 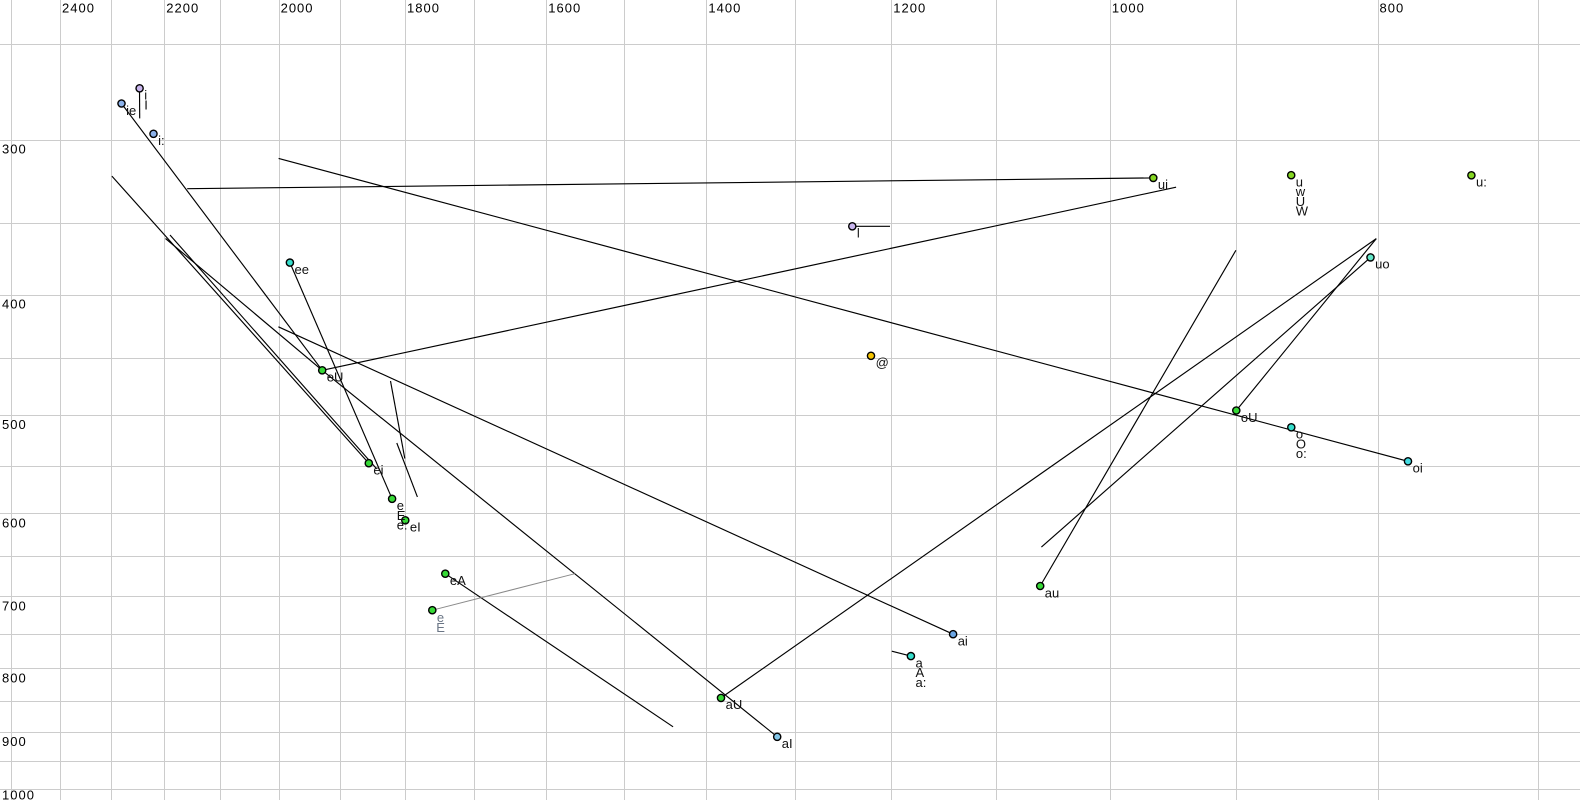 What do you see at coordinates (858, 233) in the screenshot?
I see `svg-text: l` at bounding box center [858, 233].